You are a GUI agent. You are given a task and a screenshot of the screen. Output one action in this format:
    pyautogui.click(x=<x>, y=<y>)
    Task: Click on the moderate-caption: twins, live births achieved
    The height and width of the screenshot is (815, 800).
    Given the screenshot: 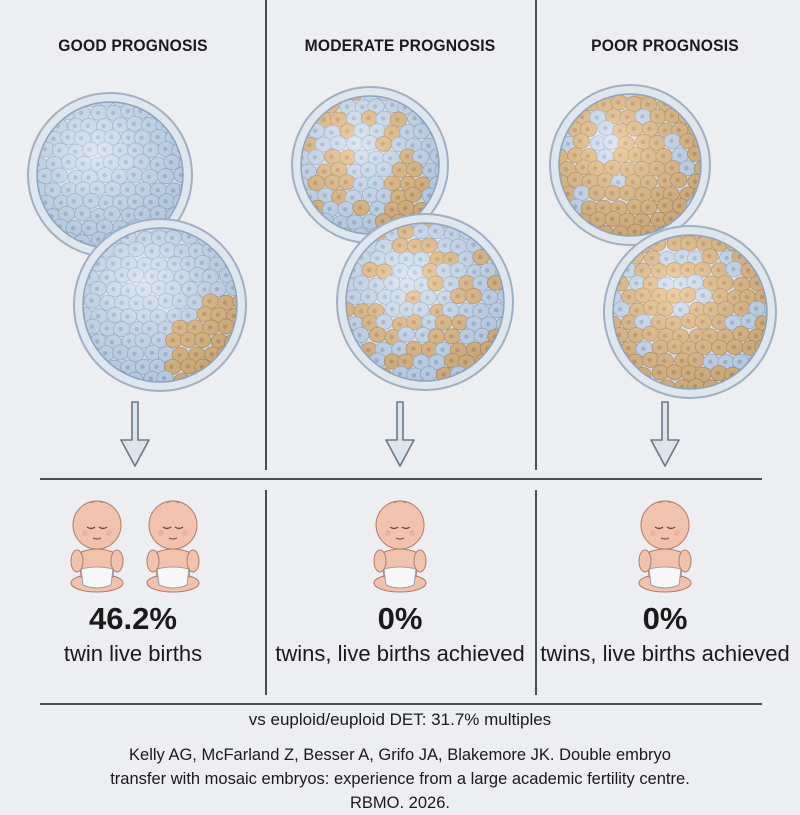 What is the action you would take?
    pyautogui.click(x=400, y=653)
    